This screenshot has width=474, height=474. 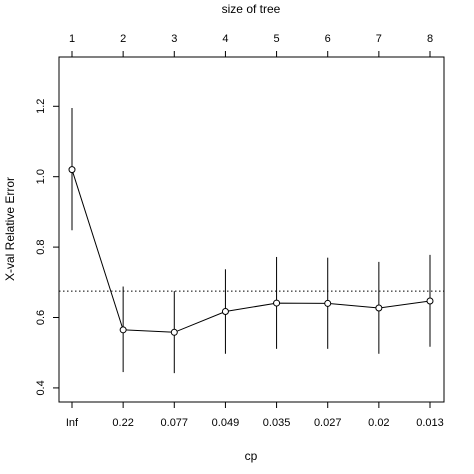 What do you see at coordinates (41, 246) in the screenshot?
I see `y-tick-label: 0.8` at bounding box center [41, 246].